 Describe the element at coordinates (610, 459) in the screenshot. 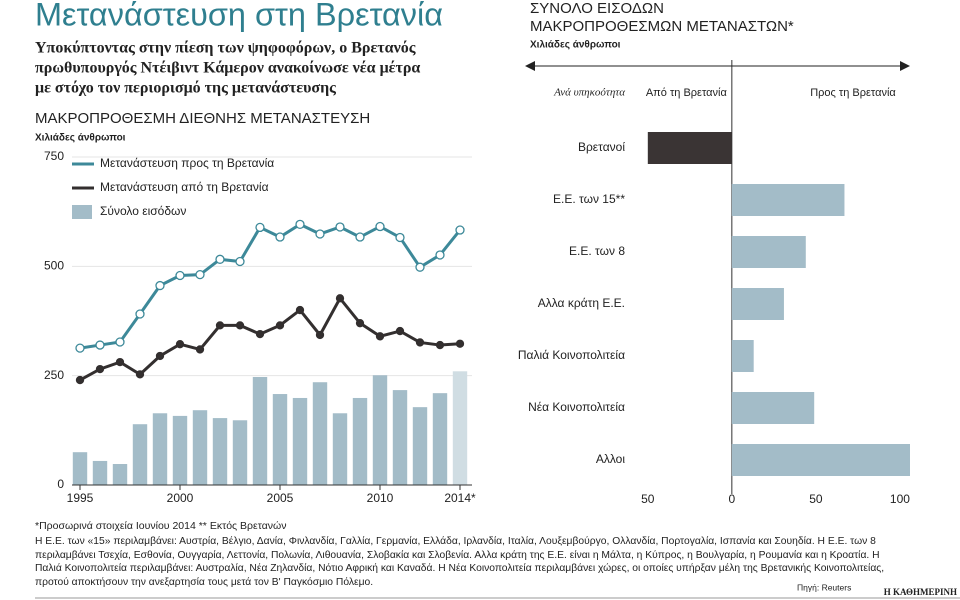

I see `category-label: Αλλοι` at that location.